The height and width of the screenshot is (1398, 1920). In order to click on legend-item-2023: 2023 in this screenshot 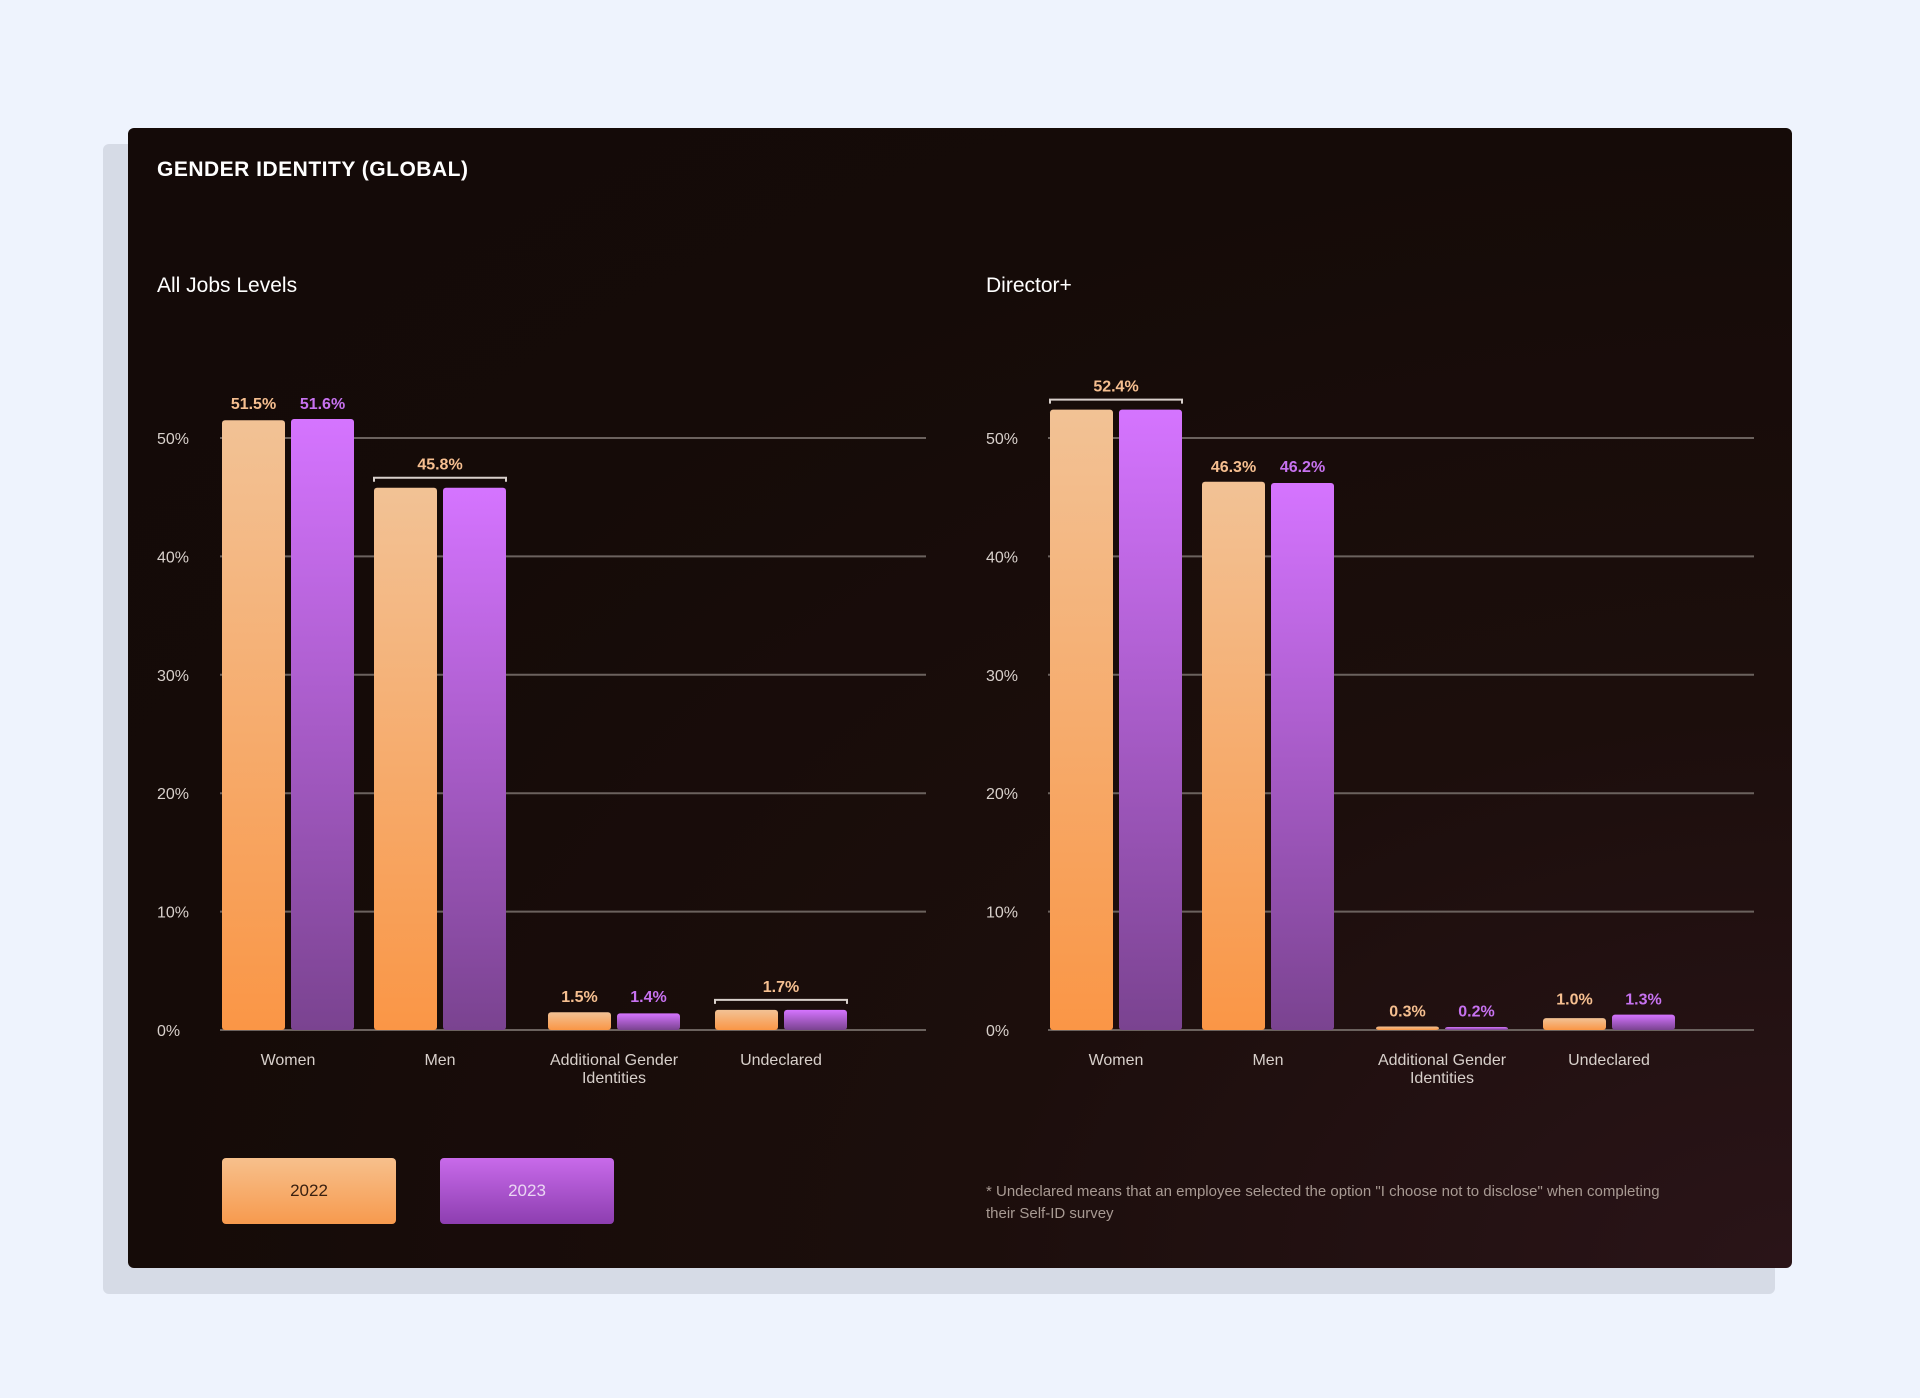, I will do `click(527, 1191)`.